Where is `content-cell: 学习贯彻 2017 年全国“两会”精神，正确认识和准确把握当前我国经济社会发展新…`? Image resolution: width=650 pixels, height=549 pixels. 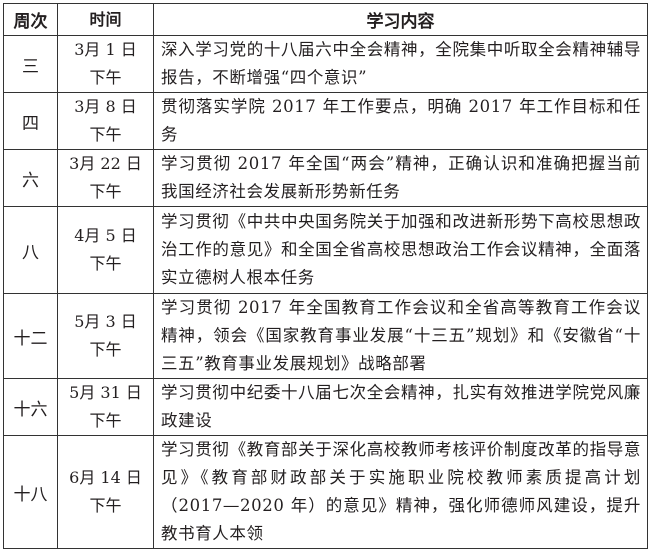 content-cell: 学习贯彻 2017 年全国“两会”精神，正确认识和准确把握当前我国经济社会发展新… is located at coordinates (400, 178).